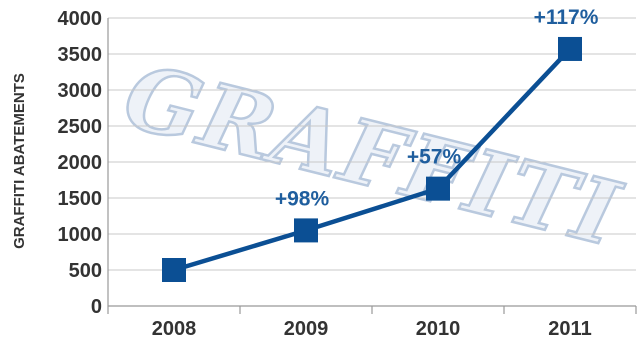 The height and width of the screenshot is (342, 639). Describe the element at coordinates (80, 127) in the screenshot. I see `y-tick-label: 2500` at that location.